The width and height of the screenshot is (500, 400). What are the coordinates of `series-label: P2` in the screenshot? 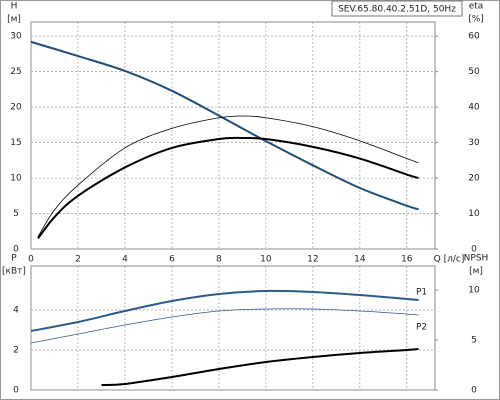 It's located at (421, 328).